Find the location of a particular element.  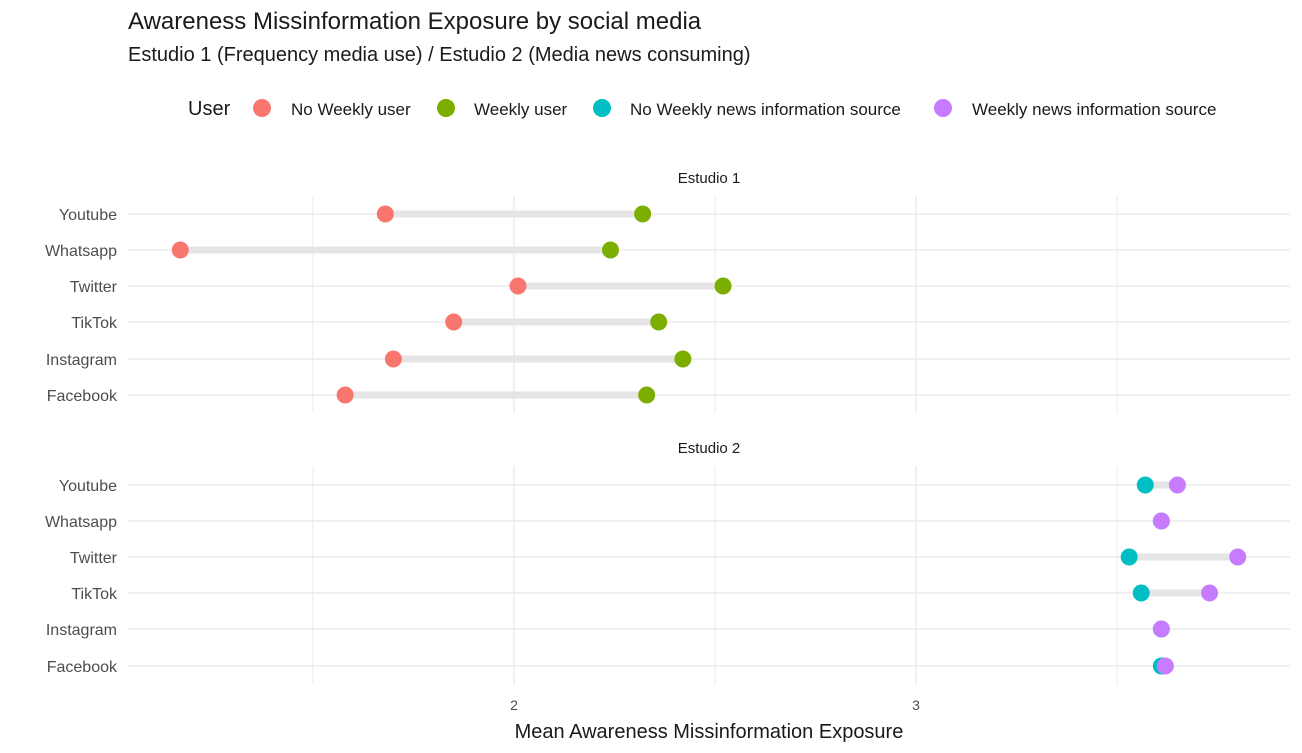

point-estudio-1-weekly-user-twitter is located at coordinates (723, 286).